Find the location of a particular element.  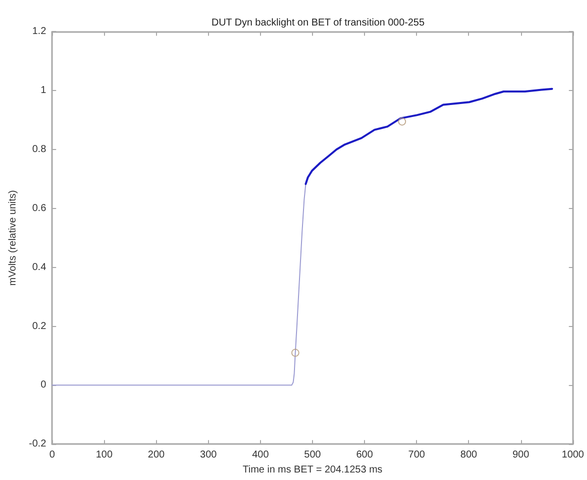

x-tick-label: 300 is located at coordinates (209, 455).